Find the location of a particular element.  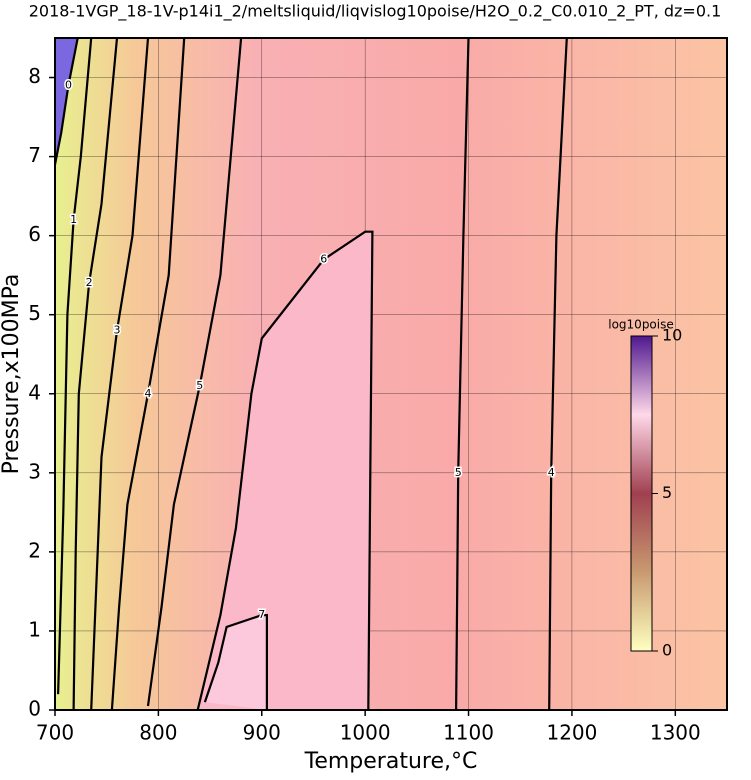

x-tick-label: 1300 is located at coordinates (675, 733).